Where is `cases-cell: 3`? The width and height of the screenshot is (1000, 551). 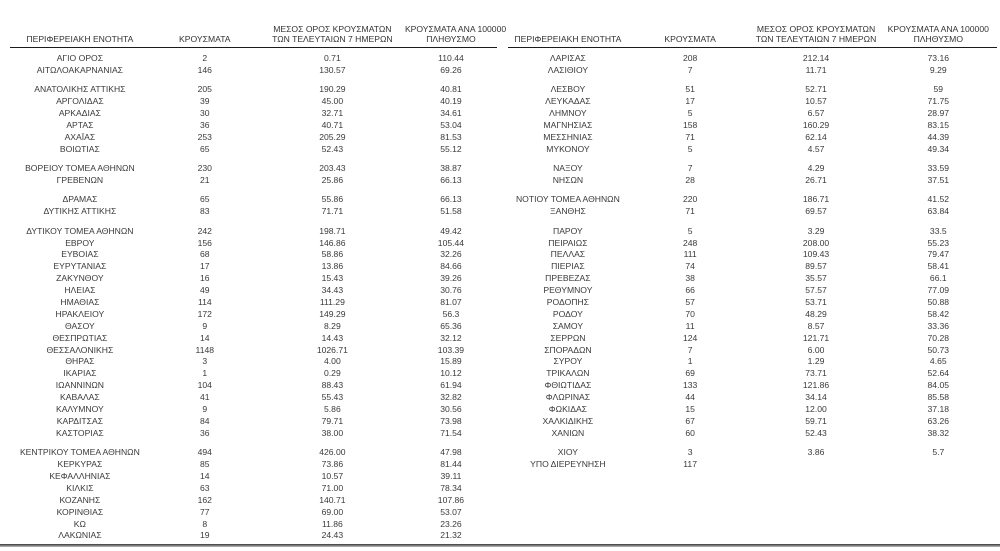
cases-cell: 3 is located at coordinates (690, 452).